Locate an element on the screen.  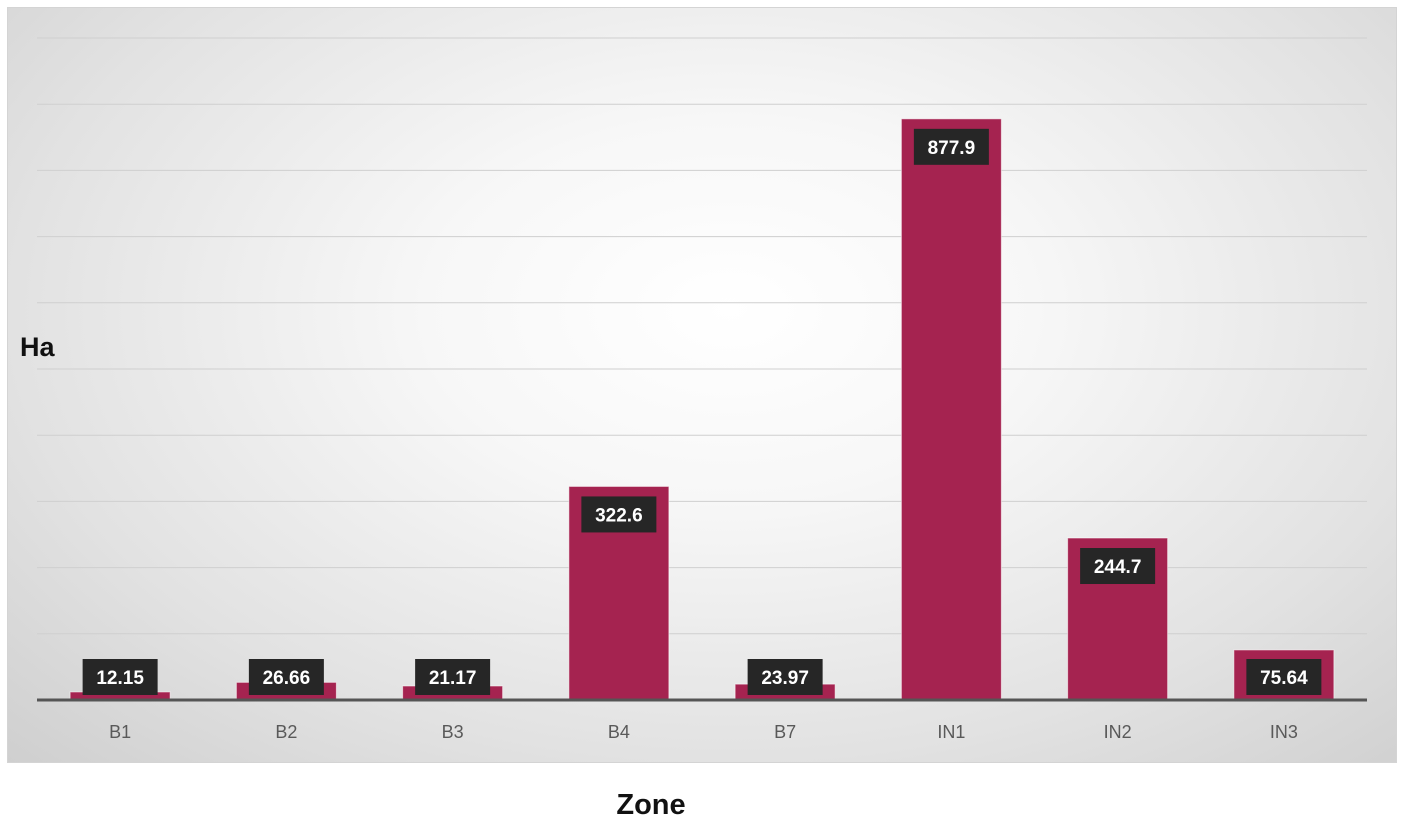
data-label: 21.17 is located at coordinates (453, 678).